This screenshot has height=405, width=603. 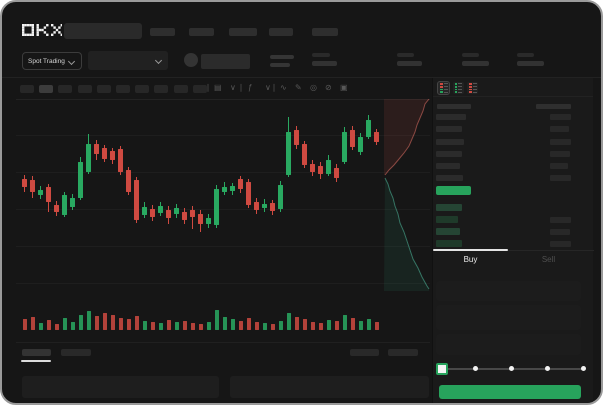 What do you see at coordinates (407, 195) in the screenshot?
I see `depth-overlay` at bounding box center [407, 195].